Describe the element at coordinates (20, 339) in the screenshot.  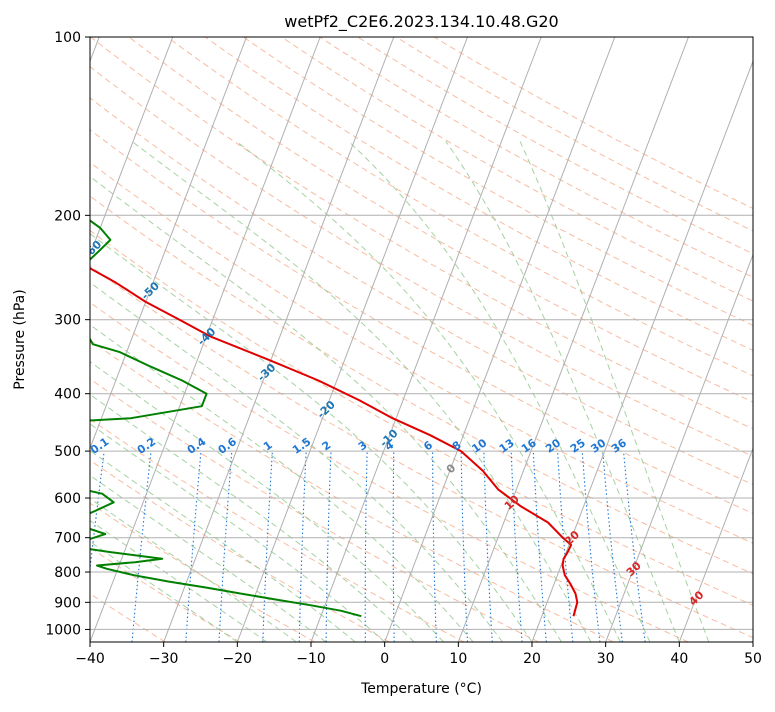
I see `y-axis-label: Pressure (hPa)` at that location.